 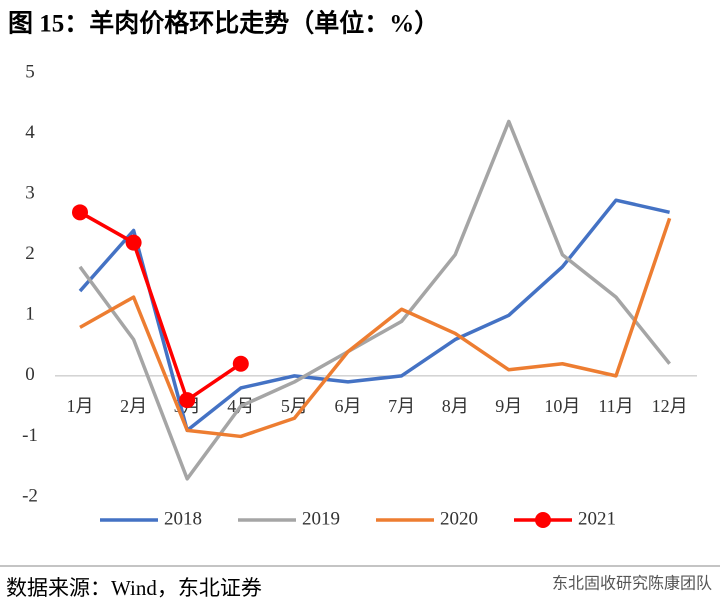 I want to click on y-tick-label: 4, so click(x=30, y=132).